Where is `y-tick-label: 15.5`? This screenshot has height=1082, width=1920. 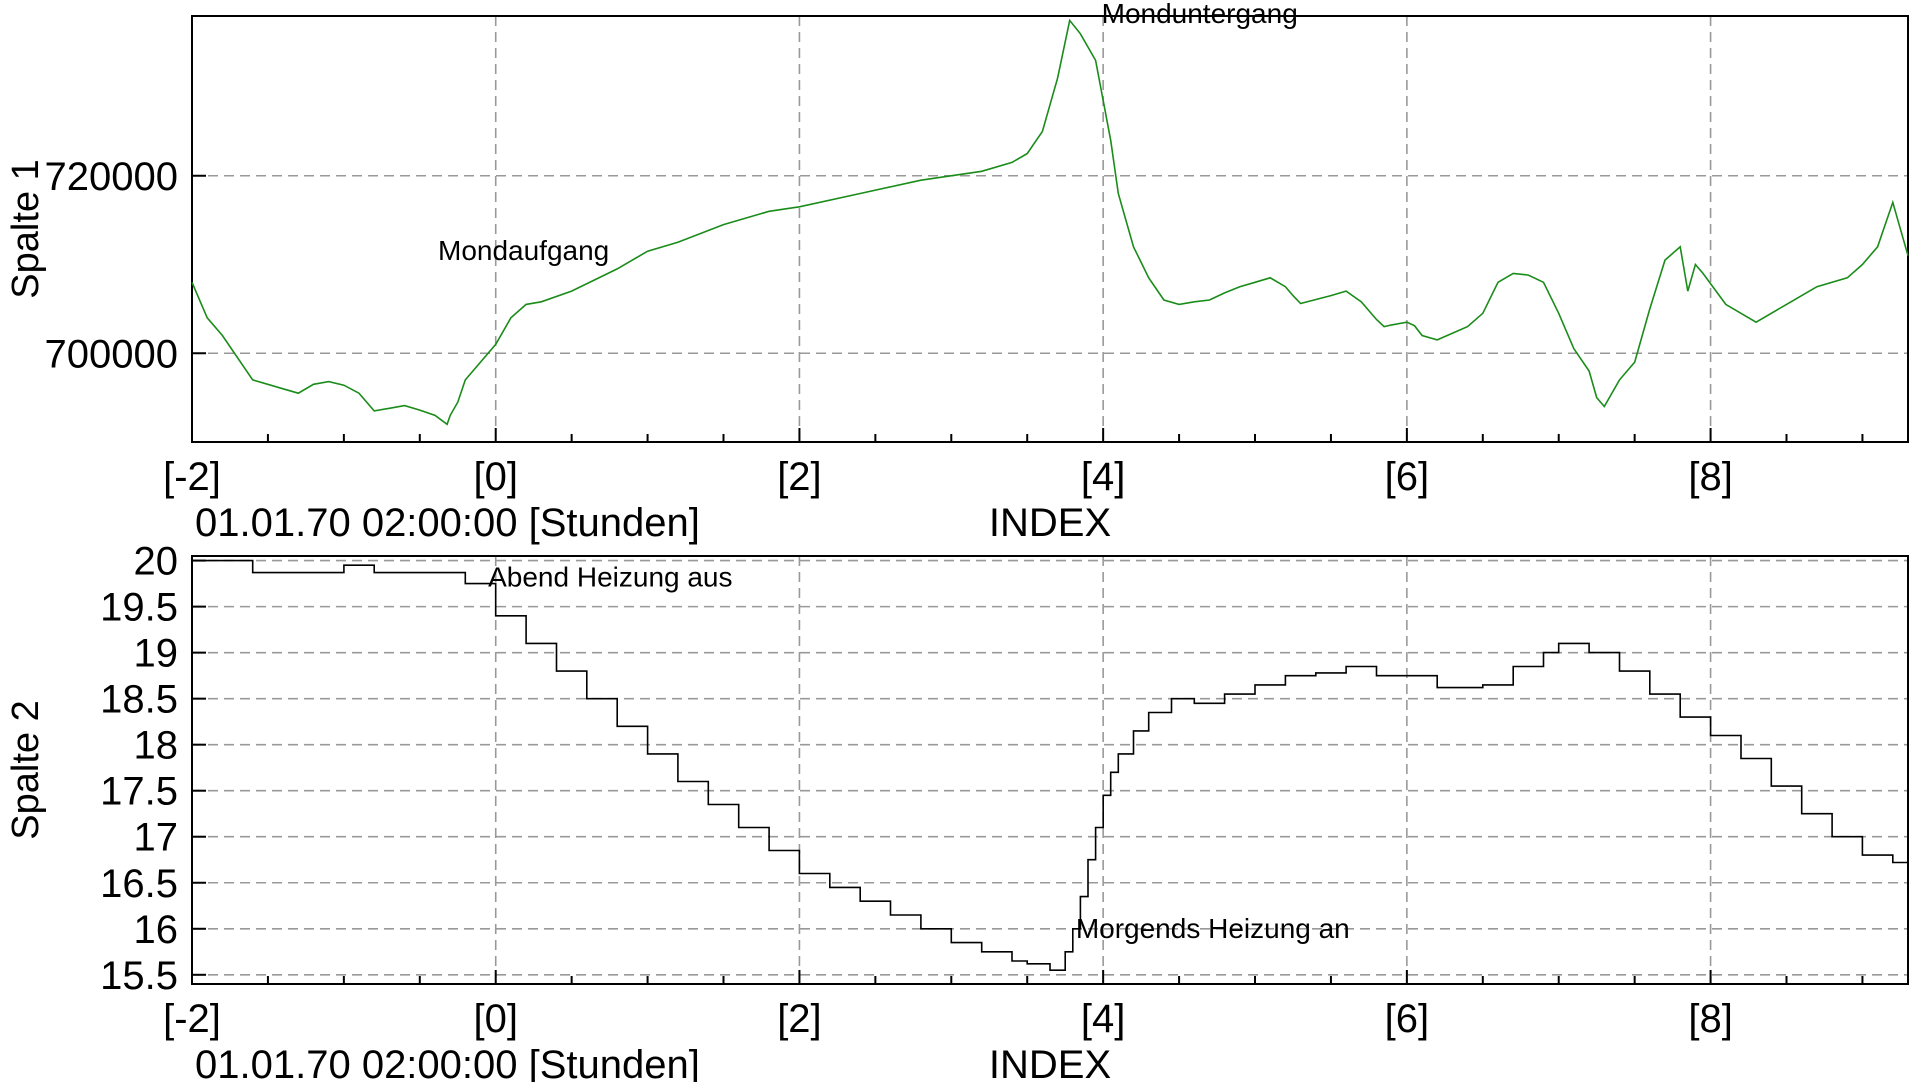 y-tick-label: 15.5 is located at coordinates (139, 976).